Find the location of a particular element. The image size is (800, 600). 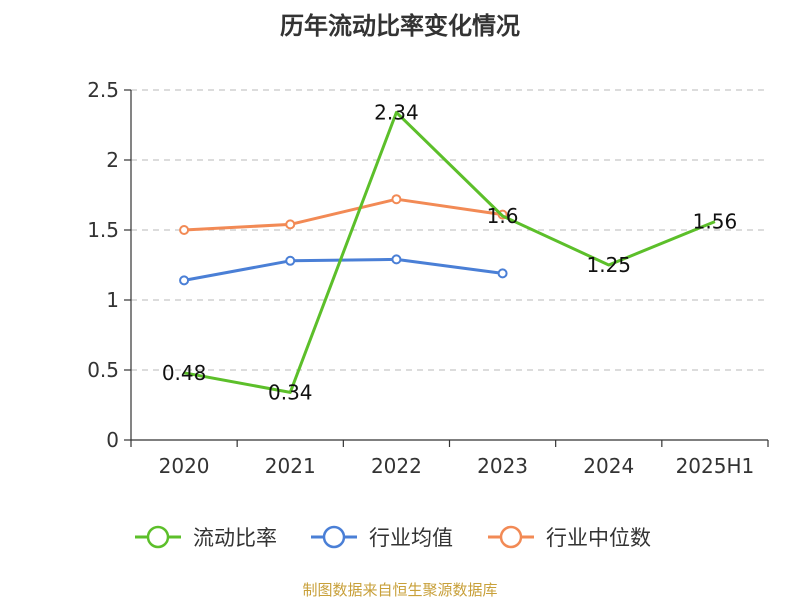

x-tick-label: 2024 is located at coordinates (608, 466).